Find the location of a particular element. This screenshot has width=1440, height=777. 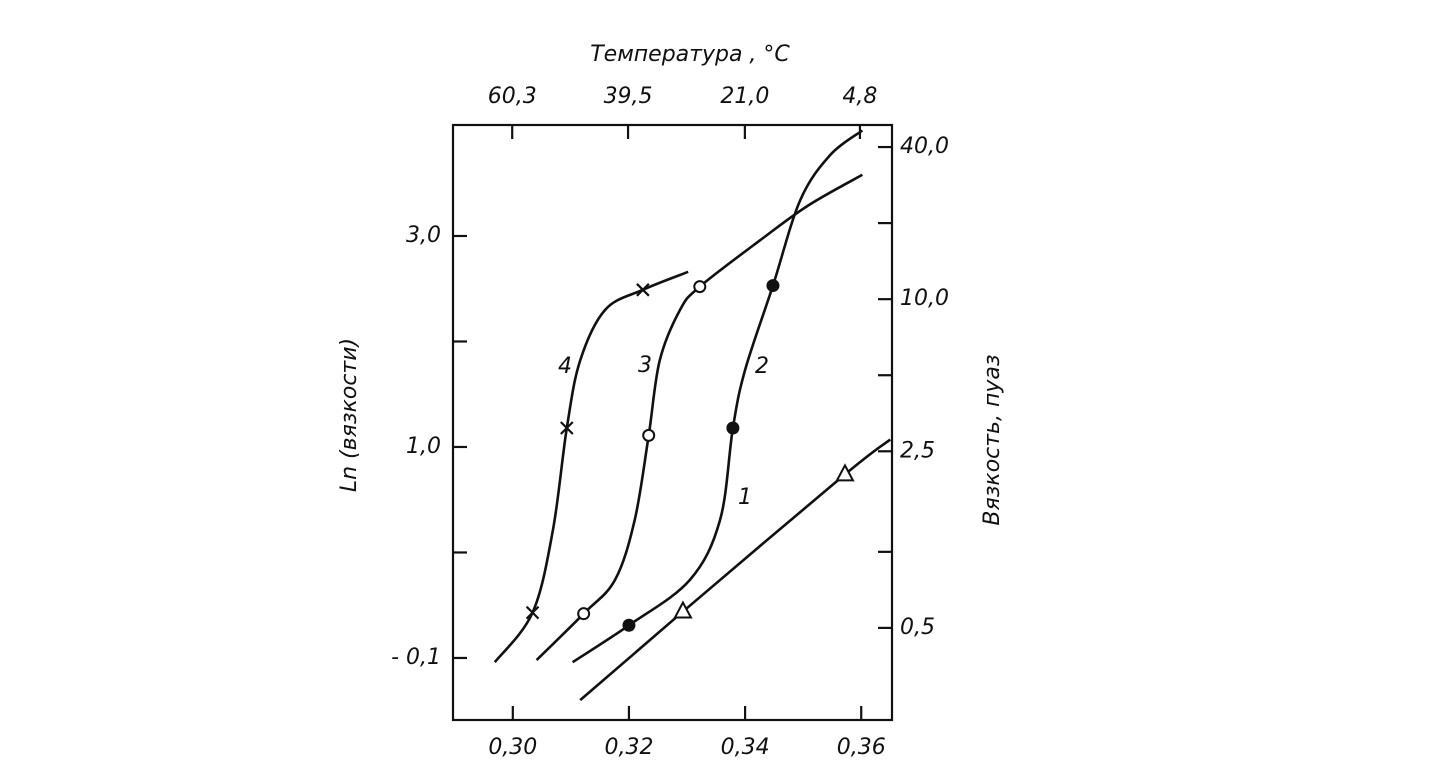

y-tick-label: 3,0 is located at coordinates (423, 235).